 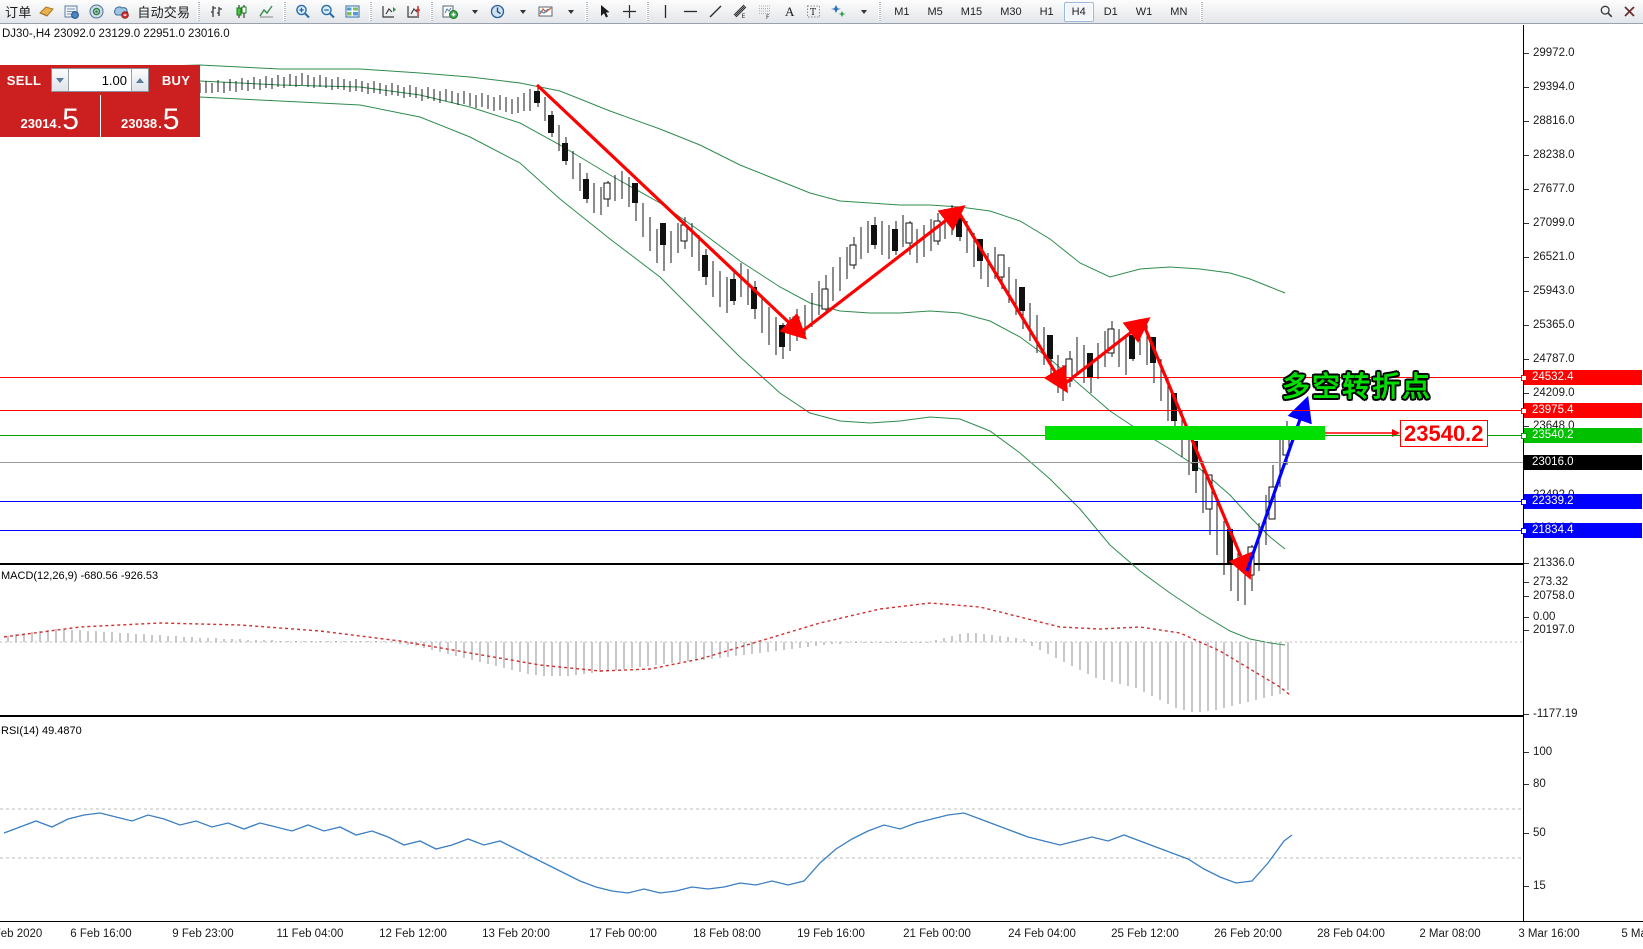 I want to click on crosshair-icon, so click(x=629, y=11).